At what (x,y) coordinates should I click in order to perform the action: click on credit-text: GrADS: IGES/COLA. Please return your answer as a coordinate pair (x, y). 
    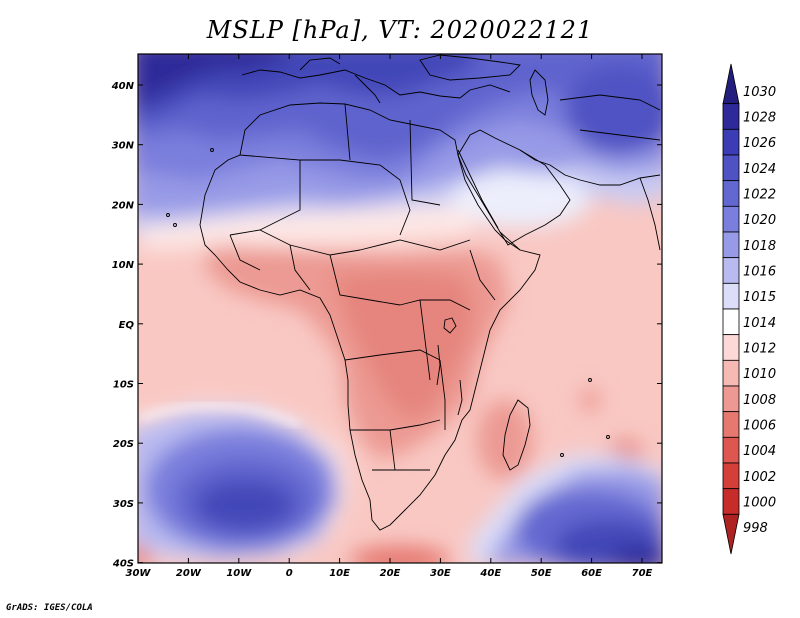
    Looking at the image, I should click on (49, 608).